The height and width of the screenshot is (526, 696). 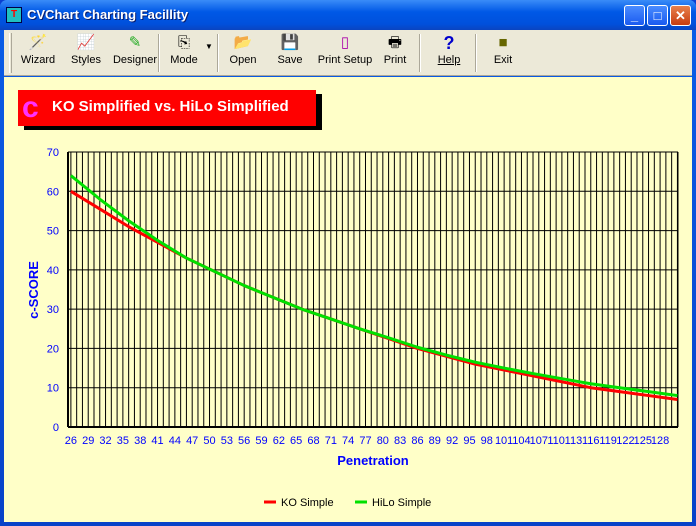 I want to click on chart-title-banner: c KO Simplified vs. HiLo Simplified, so click(x=167, y=108).